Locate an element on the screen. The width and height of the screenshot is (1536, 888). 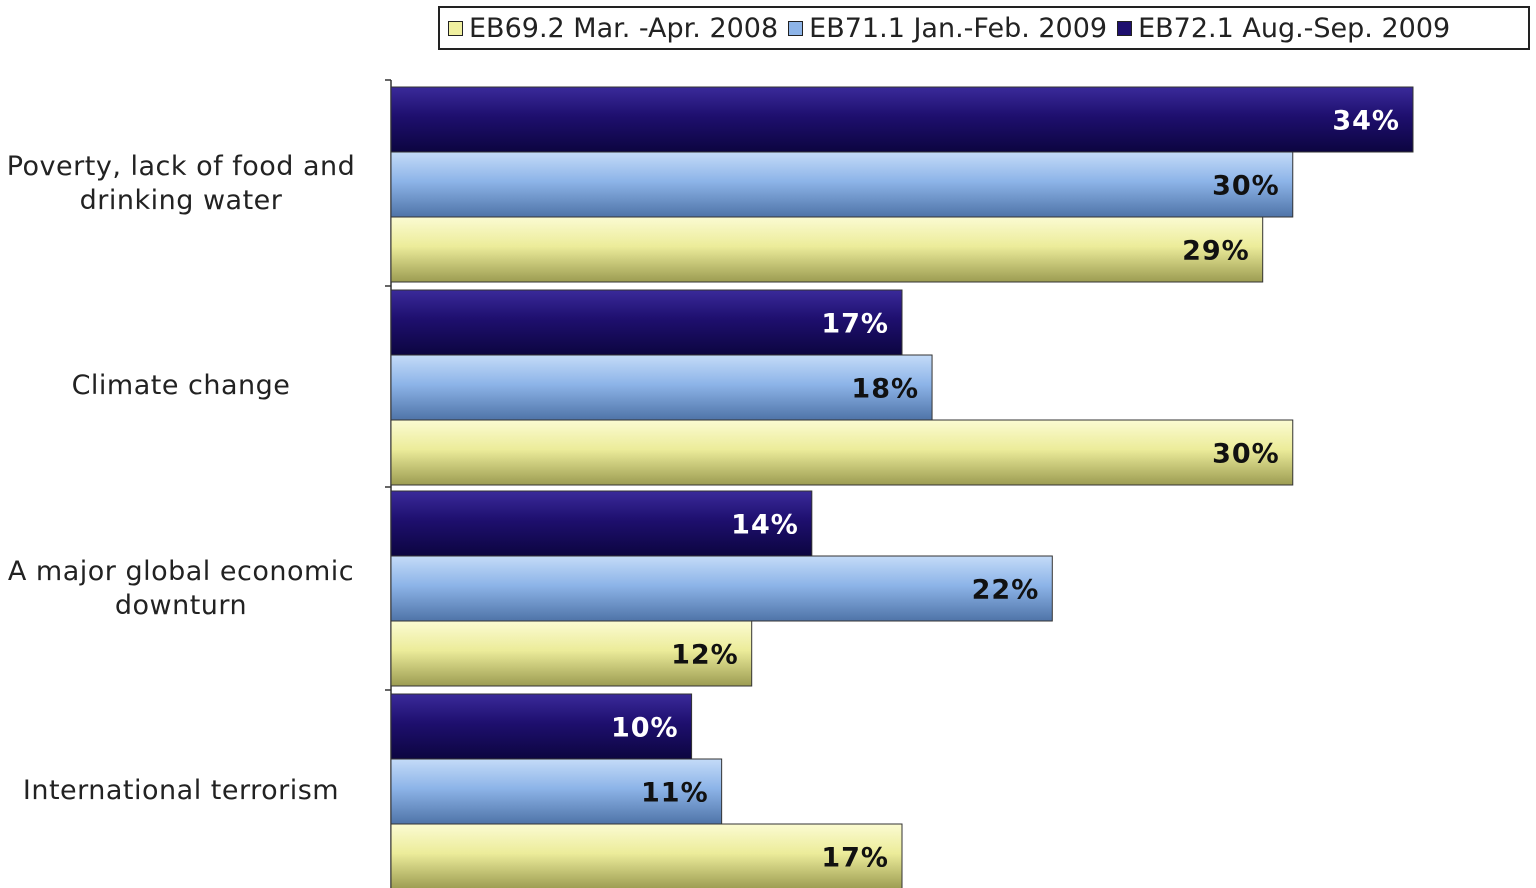
legend-entry: EB71.1 Jan.-Feb. 2009 is located at coordinates (947, 28).